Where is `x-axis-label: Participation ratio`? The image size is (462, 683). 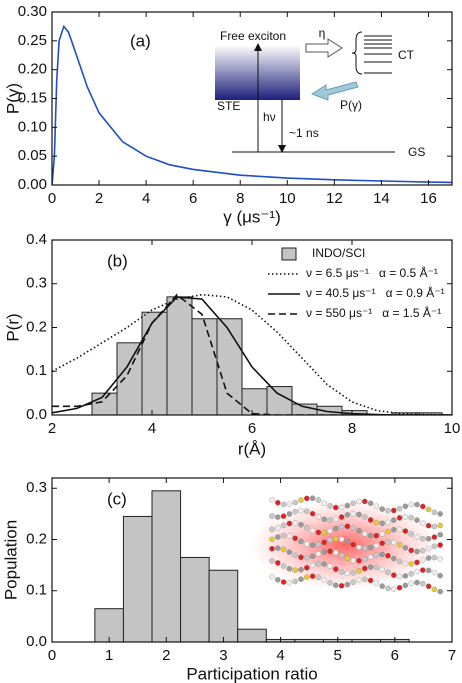 x-axis-label: Participation ratio is located at coordinates (251, 673).